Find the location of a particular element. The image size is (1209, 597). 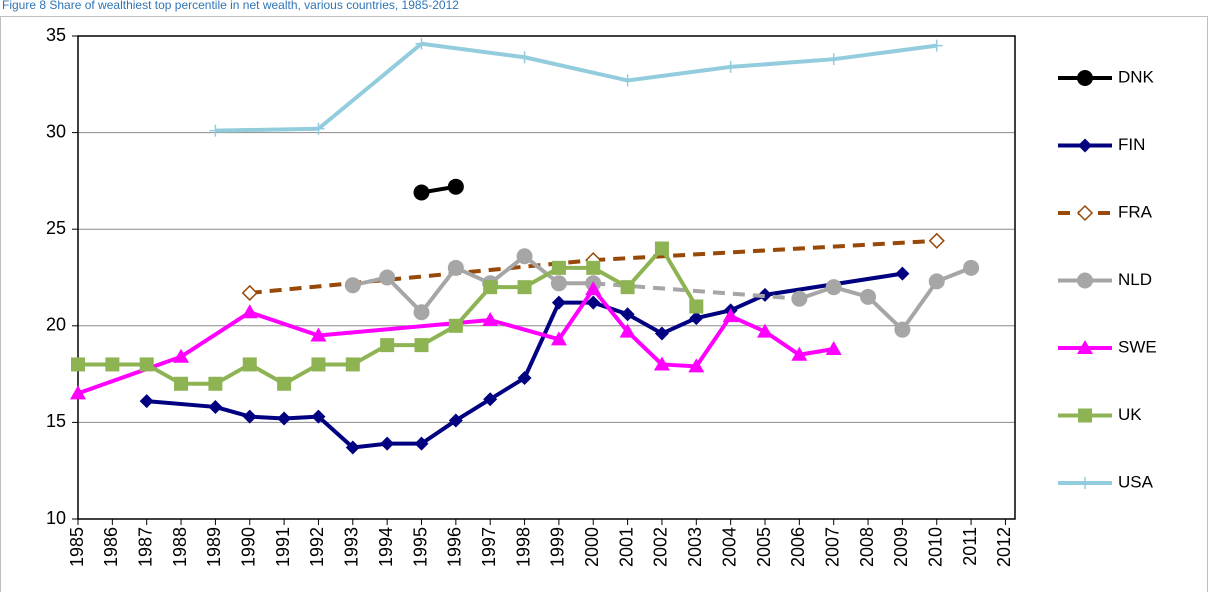

legend-label: NLD is located at coordinates (1135, 279).